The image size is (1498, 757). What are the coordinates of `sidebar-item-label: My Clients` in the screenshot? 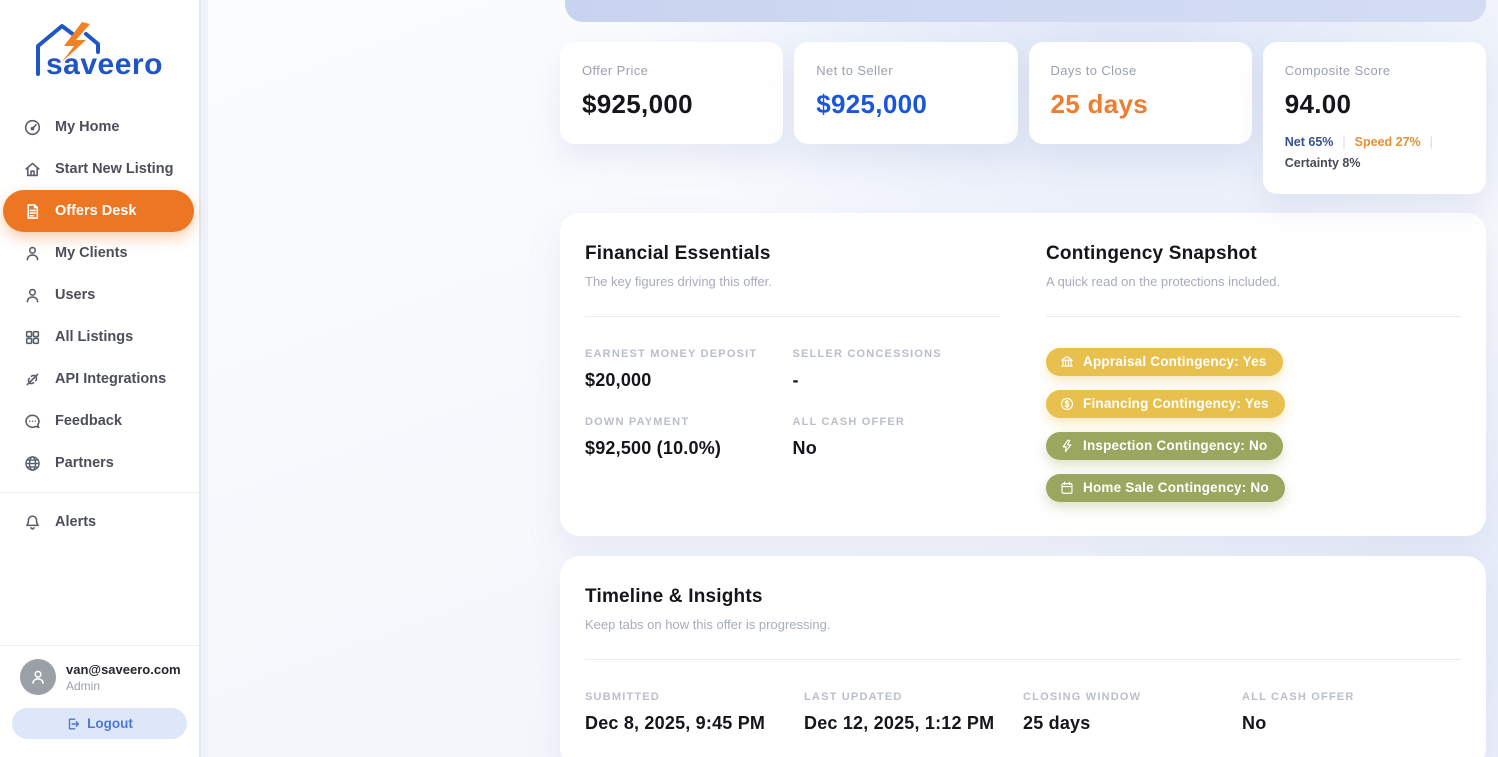 It's located at (91, 253).